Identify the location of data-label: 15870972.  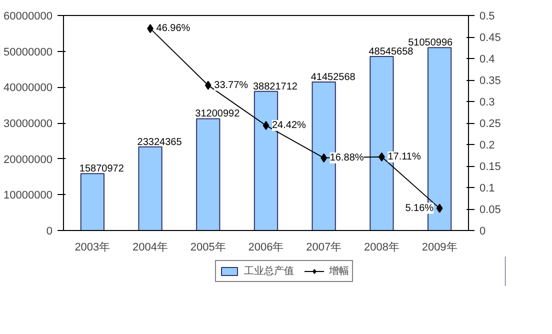
(101, 169).